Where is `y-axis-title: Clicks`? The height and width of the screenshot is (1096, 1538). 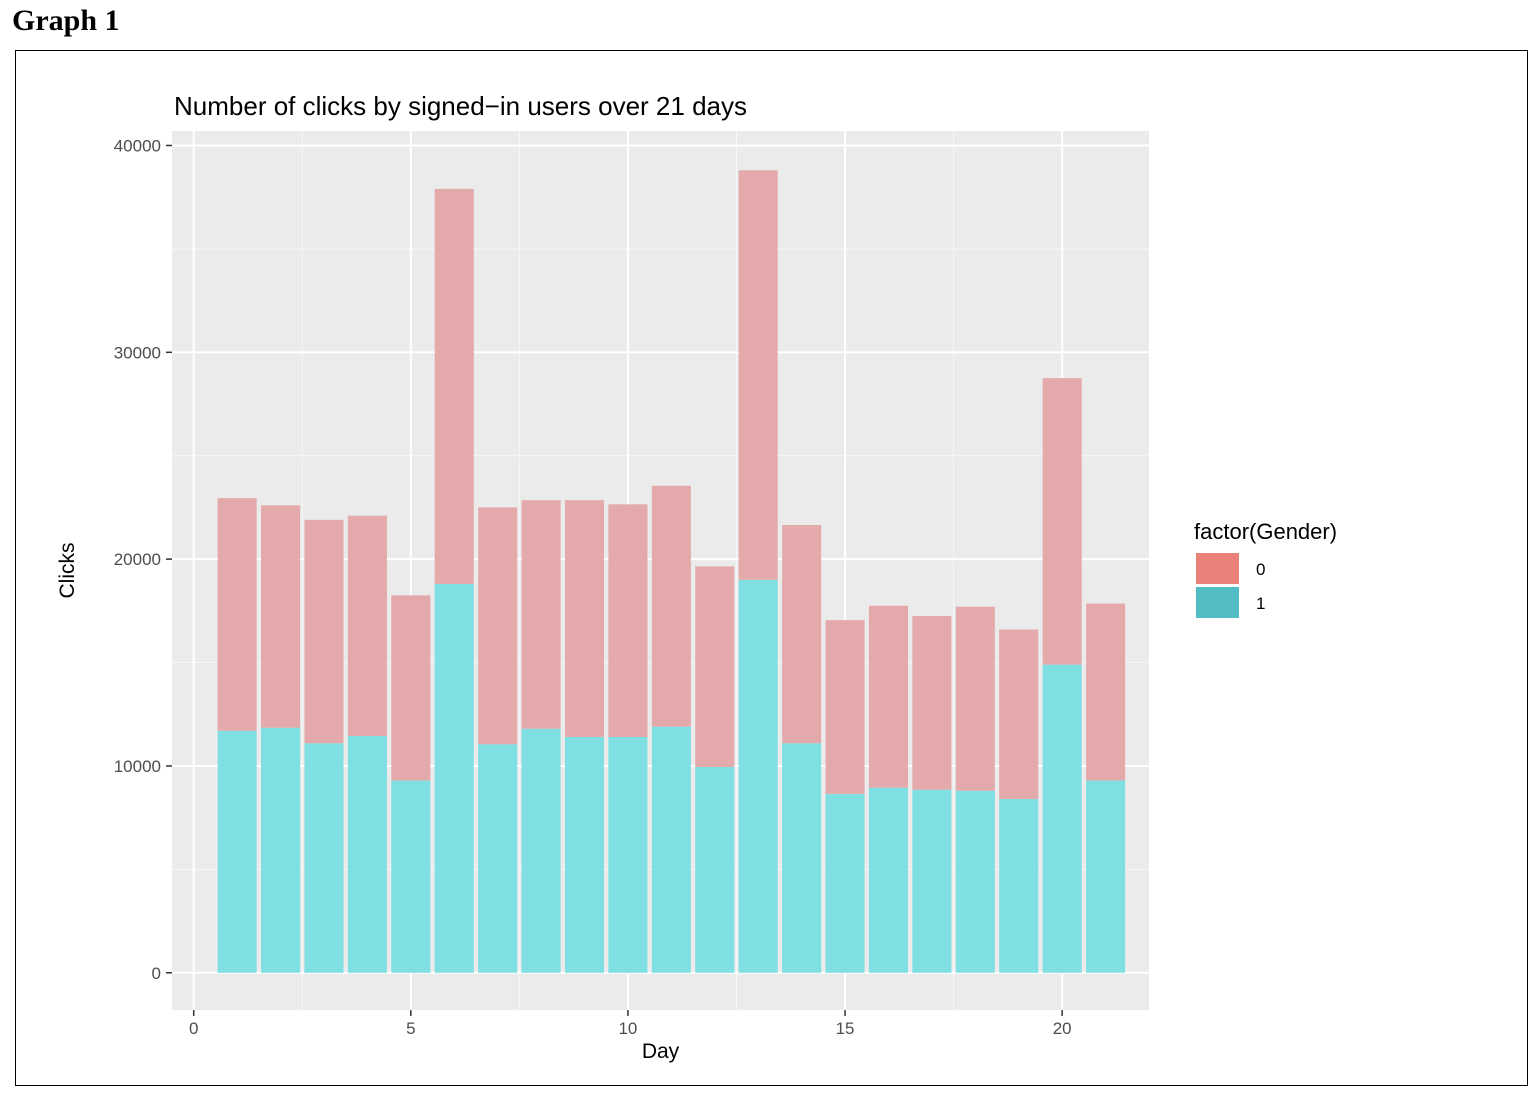
y-axis-title: Clicks is located at coordinates (67, 571).